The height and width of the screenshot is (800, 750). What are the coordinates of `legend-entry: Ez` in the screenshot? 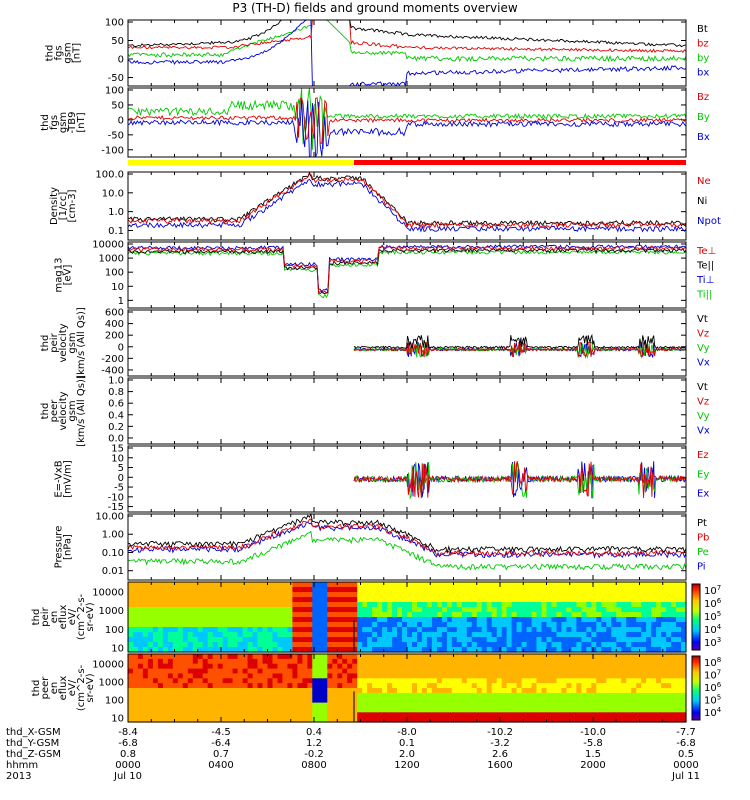 It's located at (703, 455).